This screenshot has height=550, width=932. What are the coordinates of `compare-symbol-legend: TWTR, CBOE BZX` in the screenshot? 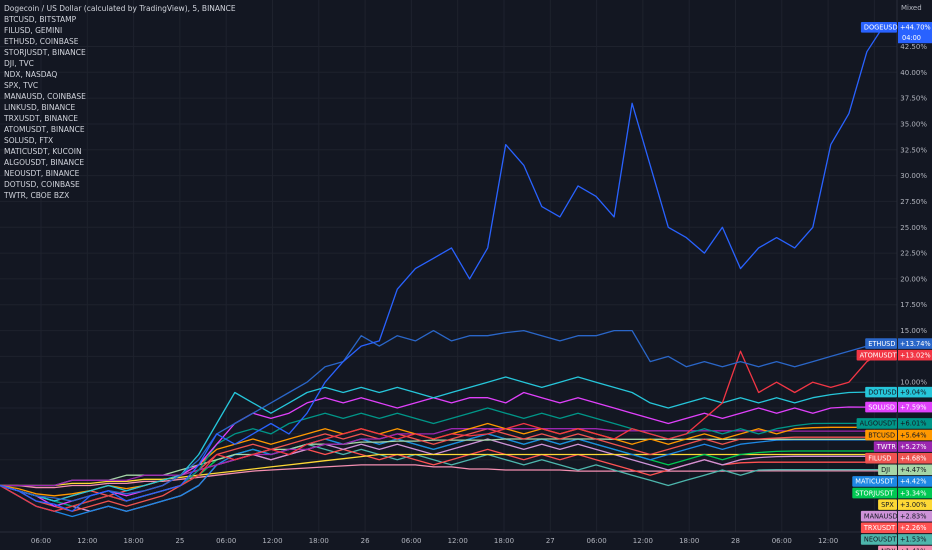 It's located at (37, 195).